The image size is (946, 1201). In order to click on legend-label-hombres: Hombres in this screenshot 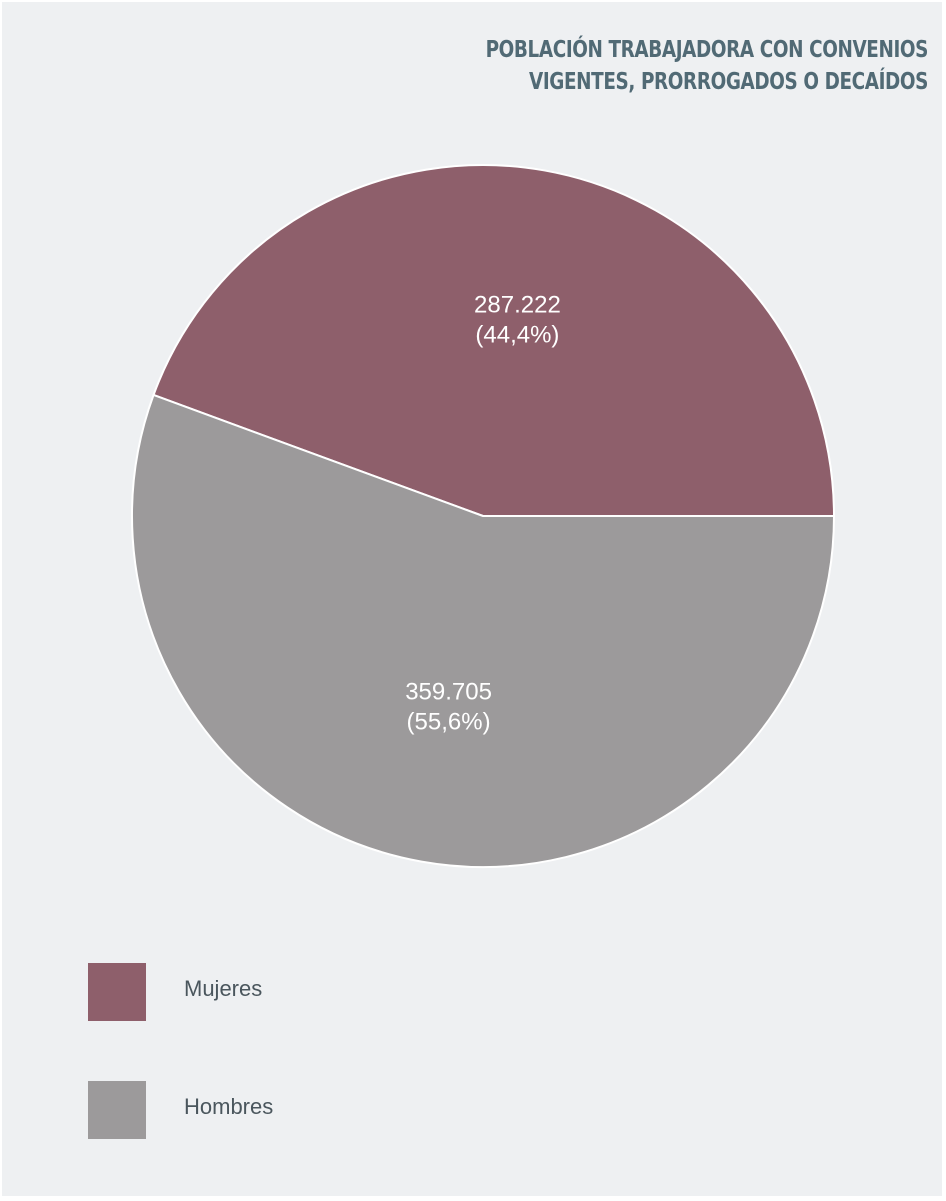, I will do `click(229, 1106)`.